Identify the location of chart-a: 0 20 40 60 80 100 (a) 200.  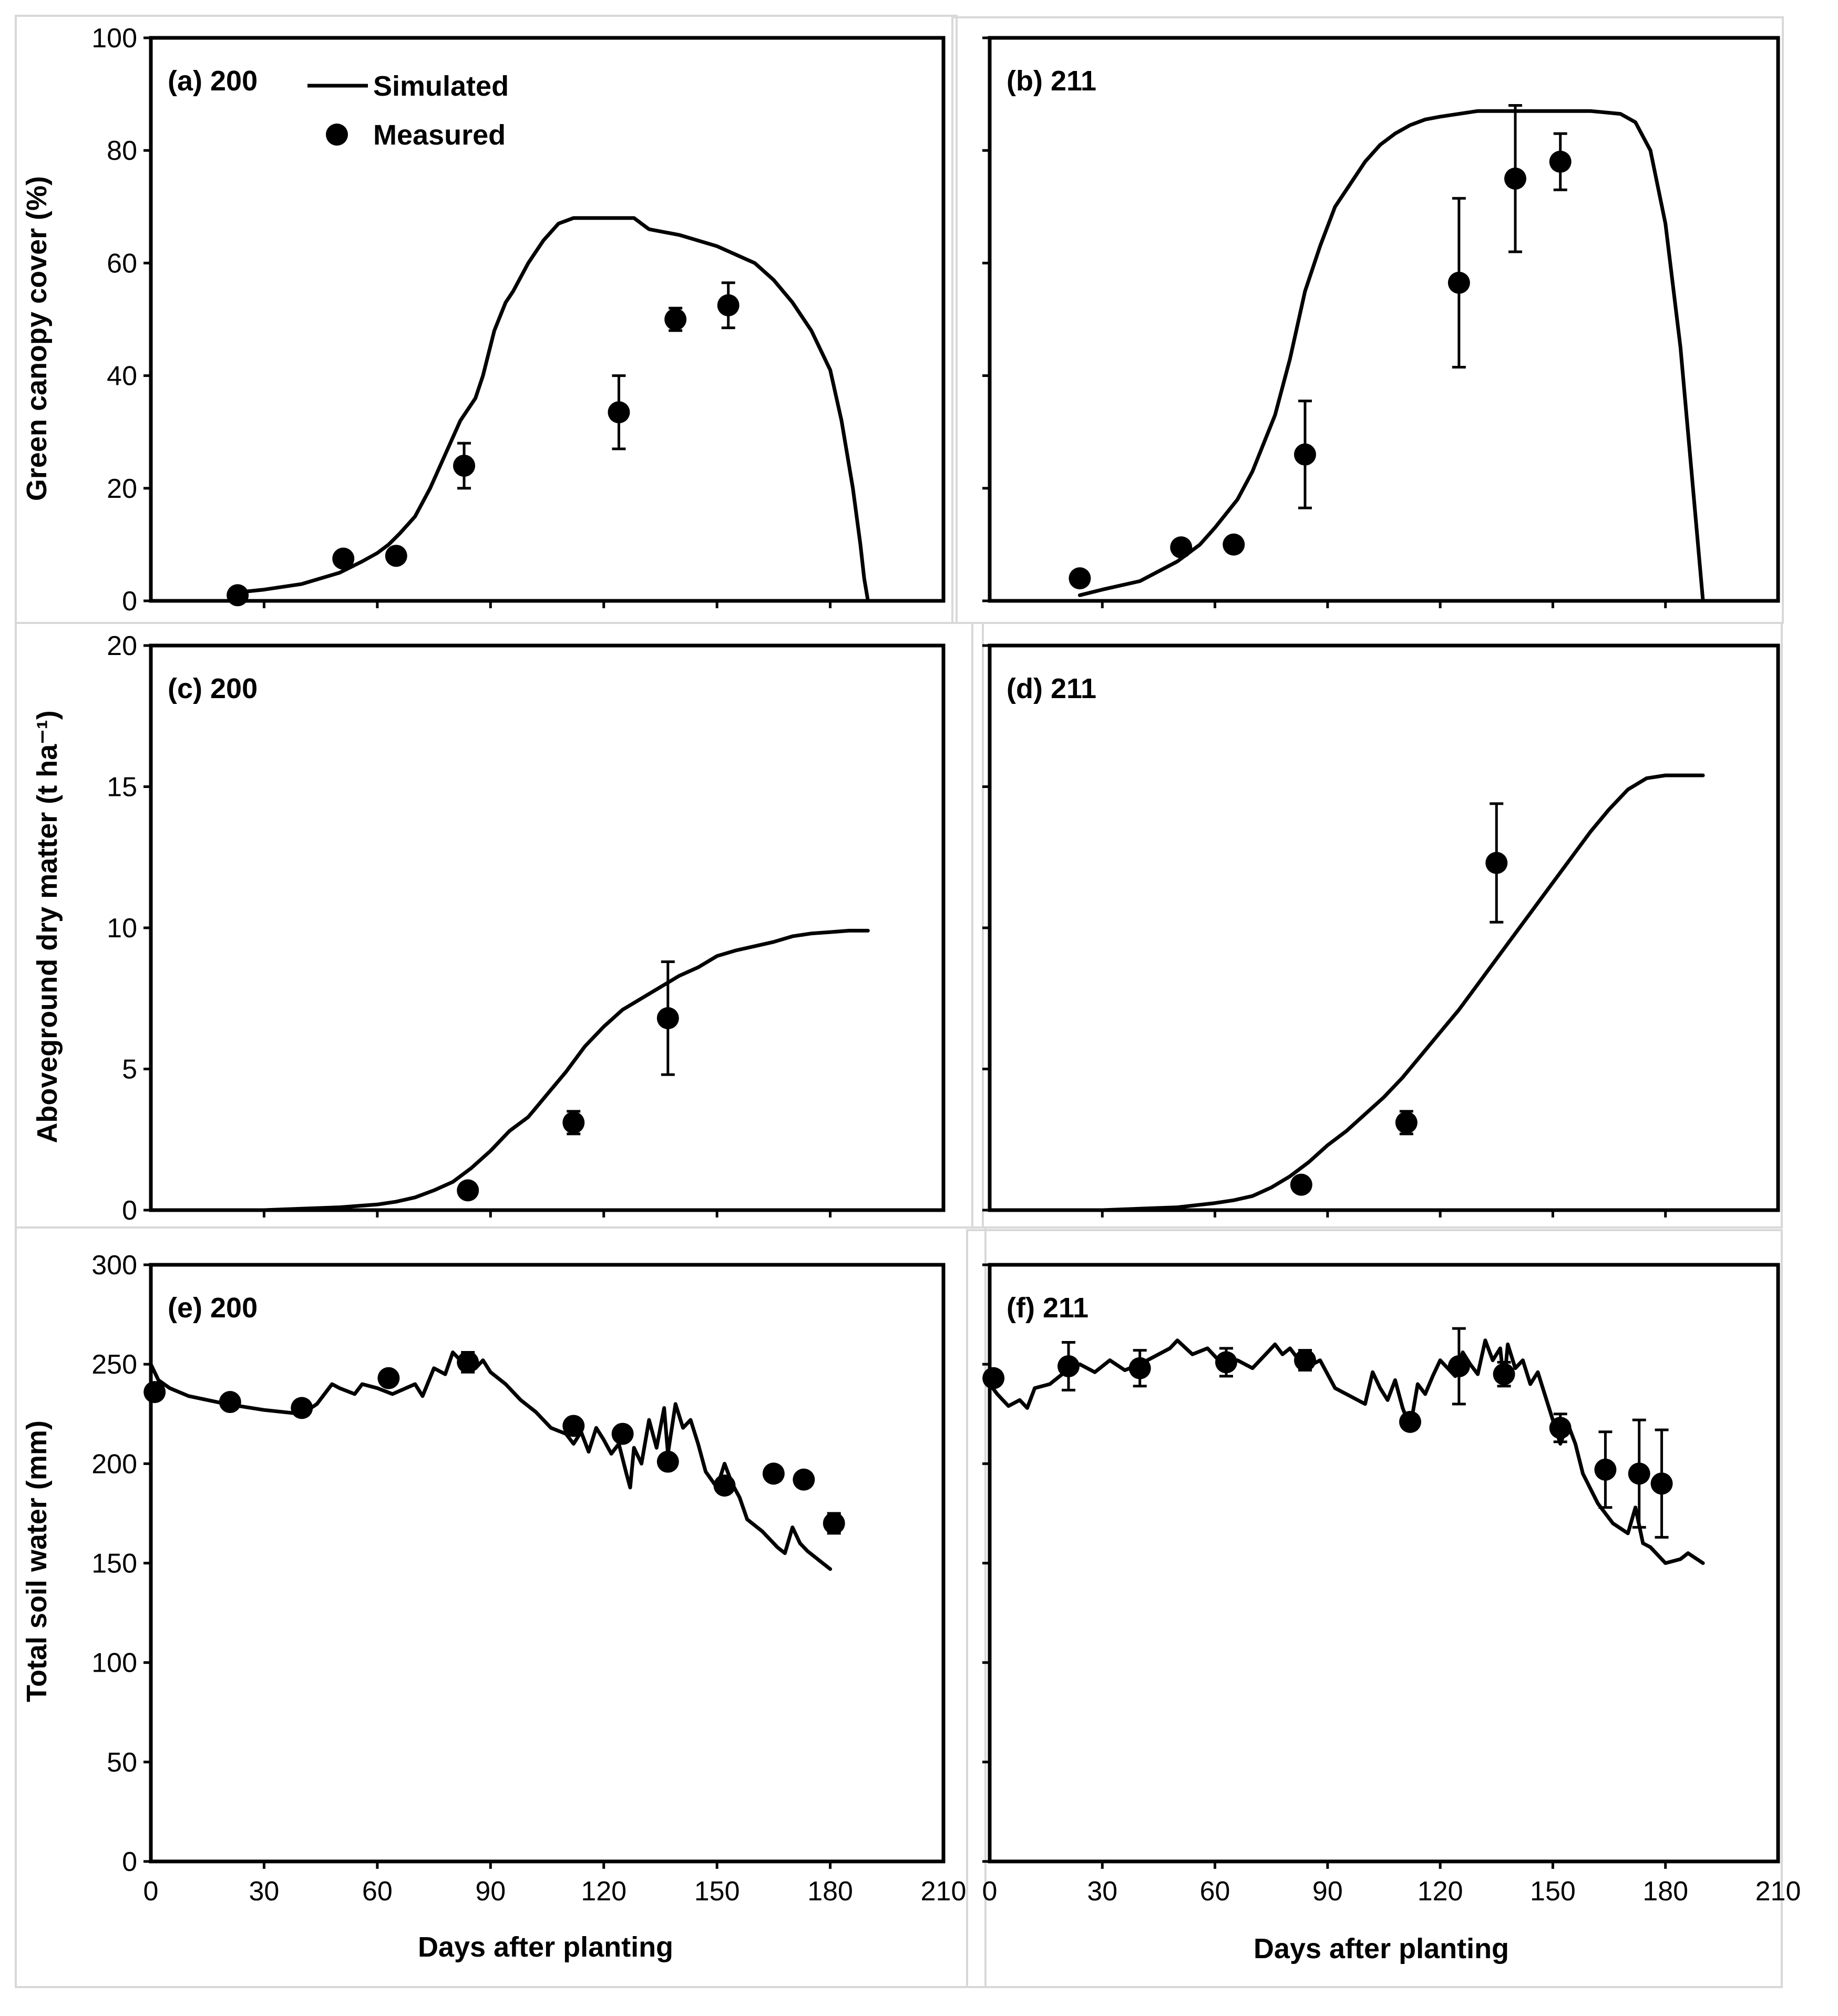
(518, 320).